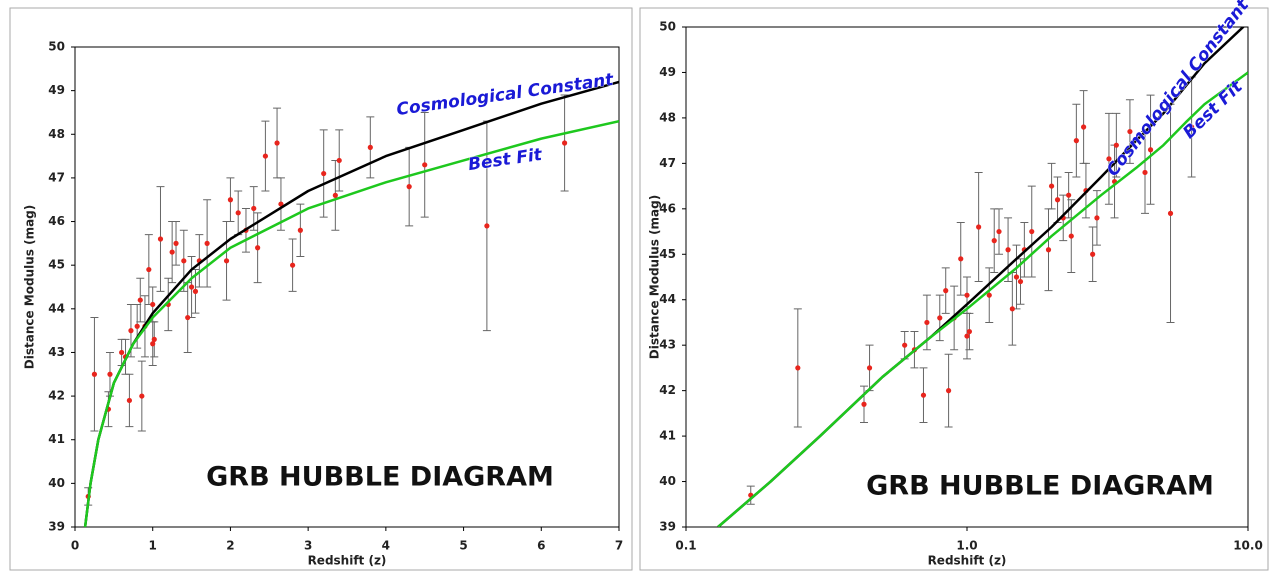 The width and height of the screenshot is (1273, 572). Describe the element at coordinates (619, 546) in the screenshot. I see `x-tick-label: 7` at that location.